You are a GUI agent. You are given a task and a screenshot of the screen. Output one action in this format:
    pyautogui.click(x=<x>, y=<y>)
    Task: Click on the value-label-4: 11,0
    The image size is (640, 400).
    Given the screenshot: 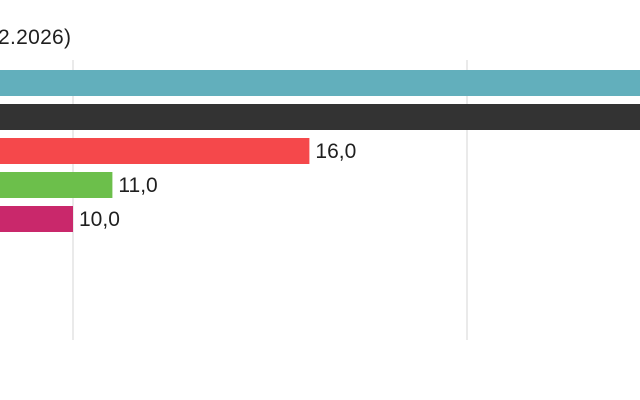 What is the action you would take?
    pyautogui.click(x=137, y=185)
    